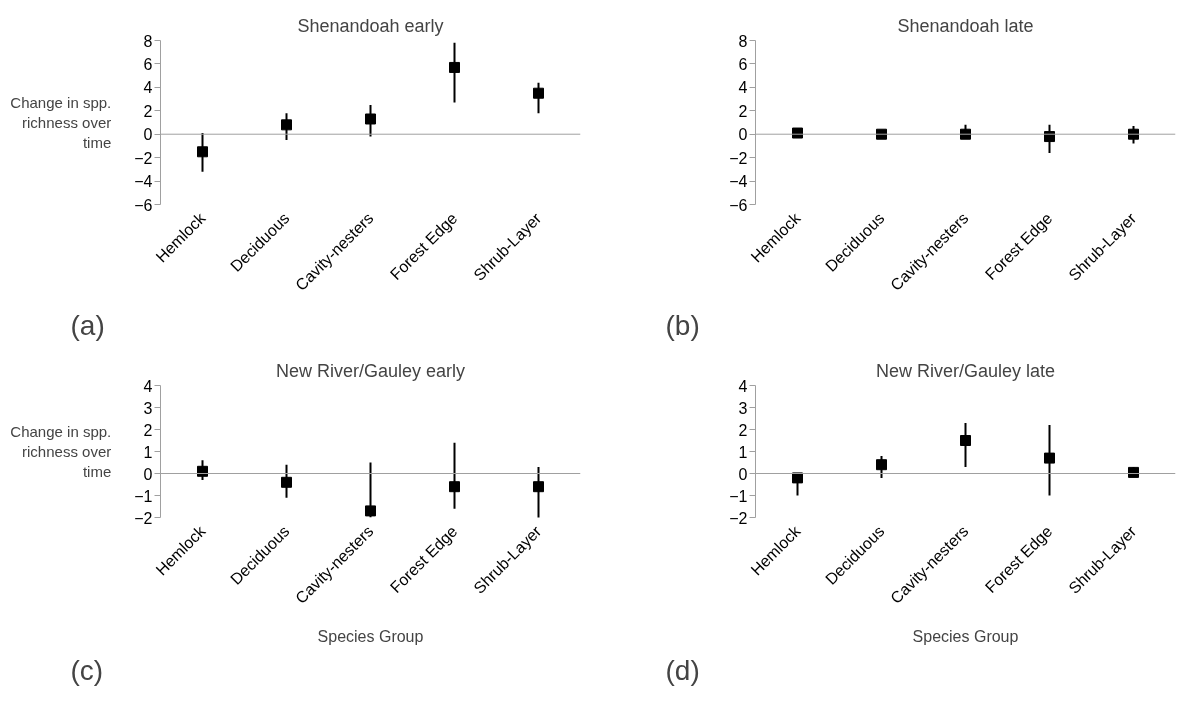 The height and width of the screenshot is (701, 1201). What do you see at coordinates (370, 370) in the screenshot?
I see `chart-title: New River/Gauley early` at bounding box center [370, 370].